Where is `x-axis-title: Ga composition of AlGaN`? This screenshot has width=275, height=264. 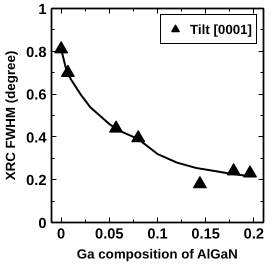
x-axis-title: Ga composition of AlGaN is located at coordinates (157, 254).